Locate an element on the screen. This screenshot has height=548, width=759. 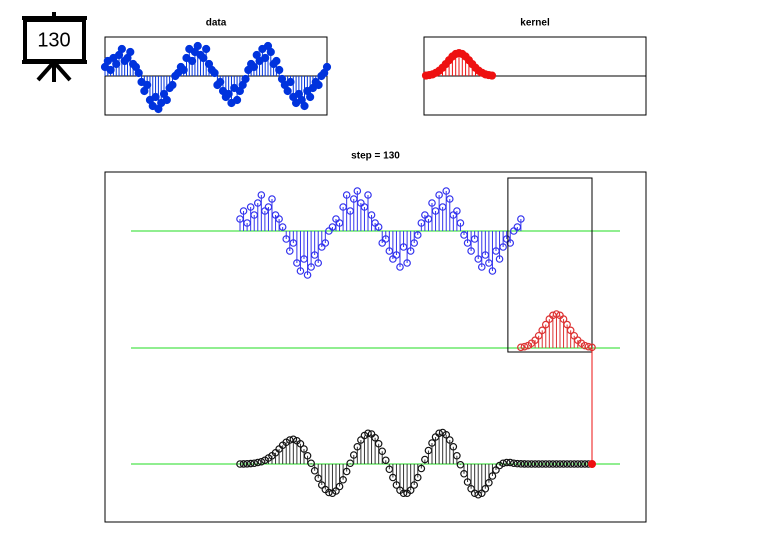
chart-title: kernel is located at coordinates (535, 23).